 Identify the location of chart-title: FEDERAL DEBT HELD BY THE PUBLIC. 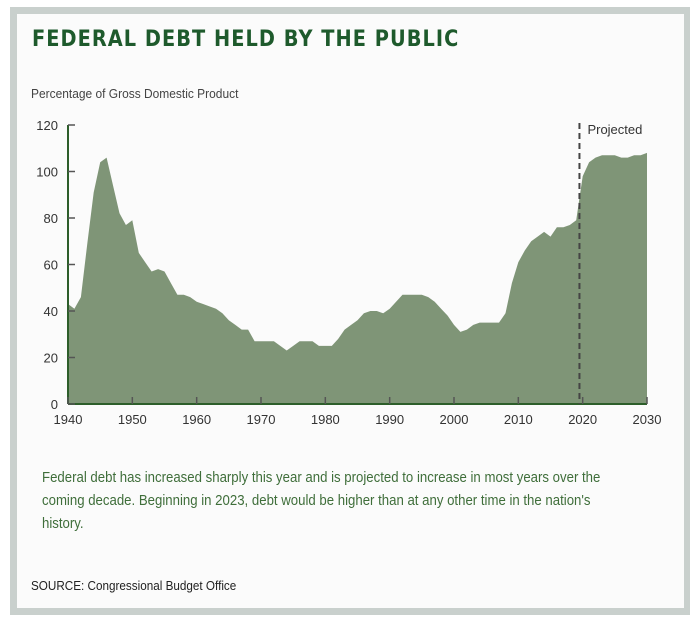
(246, 39).